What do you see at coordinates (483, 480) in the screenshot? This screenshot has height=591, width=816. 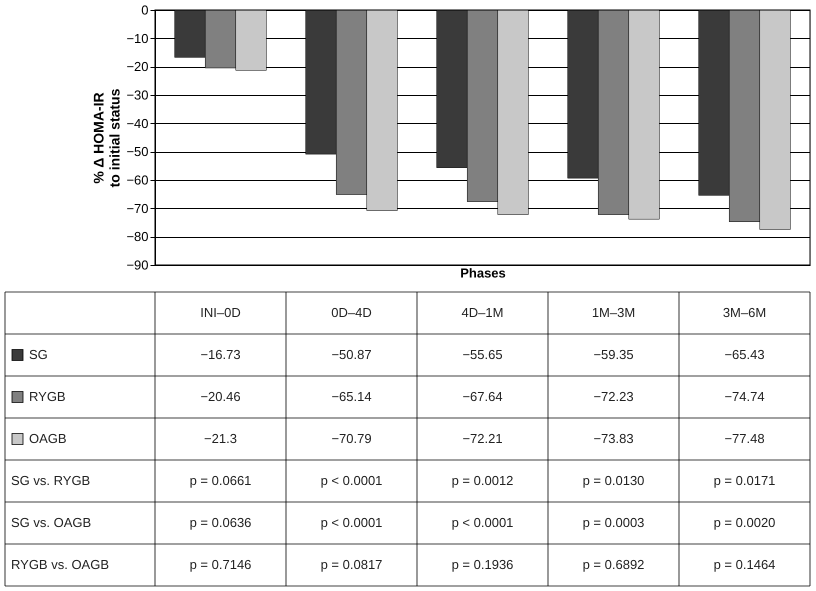 I see `text: p = 0.0012` at bounding box center [483, 480].